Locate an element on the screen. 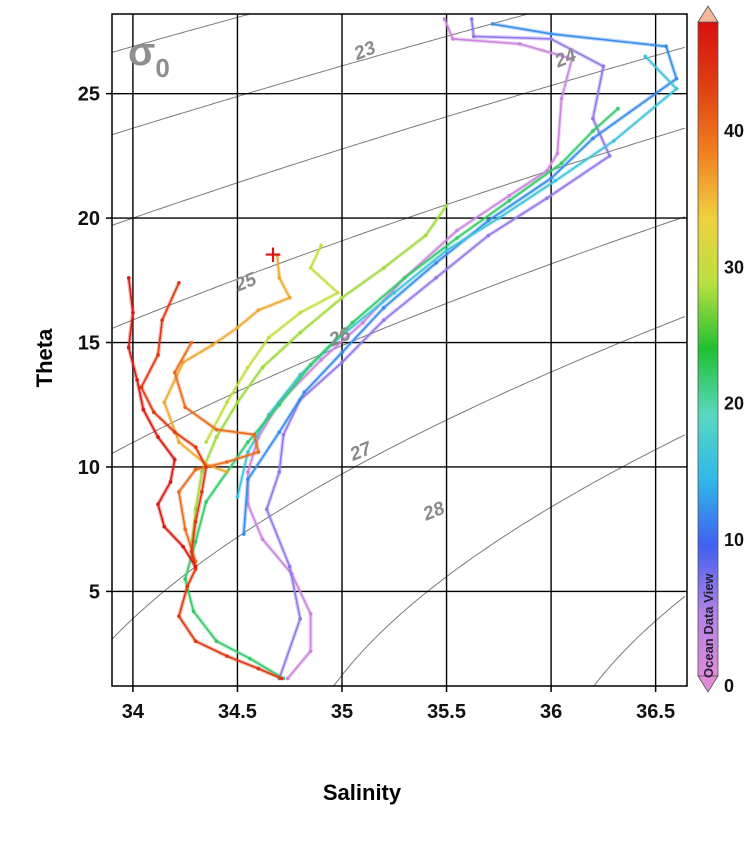 The width and height of the screenshot is (755, 842). sigma-label: σ0 is located at coordinates (149, 56).